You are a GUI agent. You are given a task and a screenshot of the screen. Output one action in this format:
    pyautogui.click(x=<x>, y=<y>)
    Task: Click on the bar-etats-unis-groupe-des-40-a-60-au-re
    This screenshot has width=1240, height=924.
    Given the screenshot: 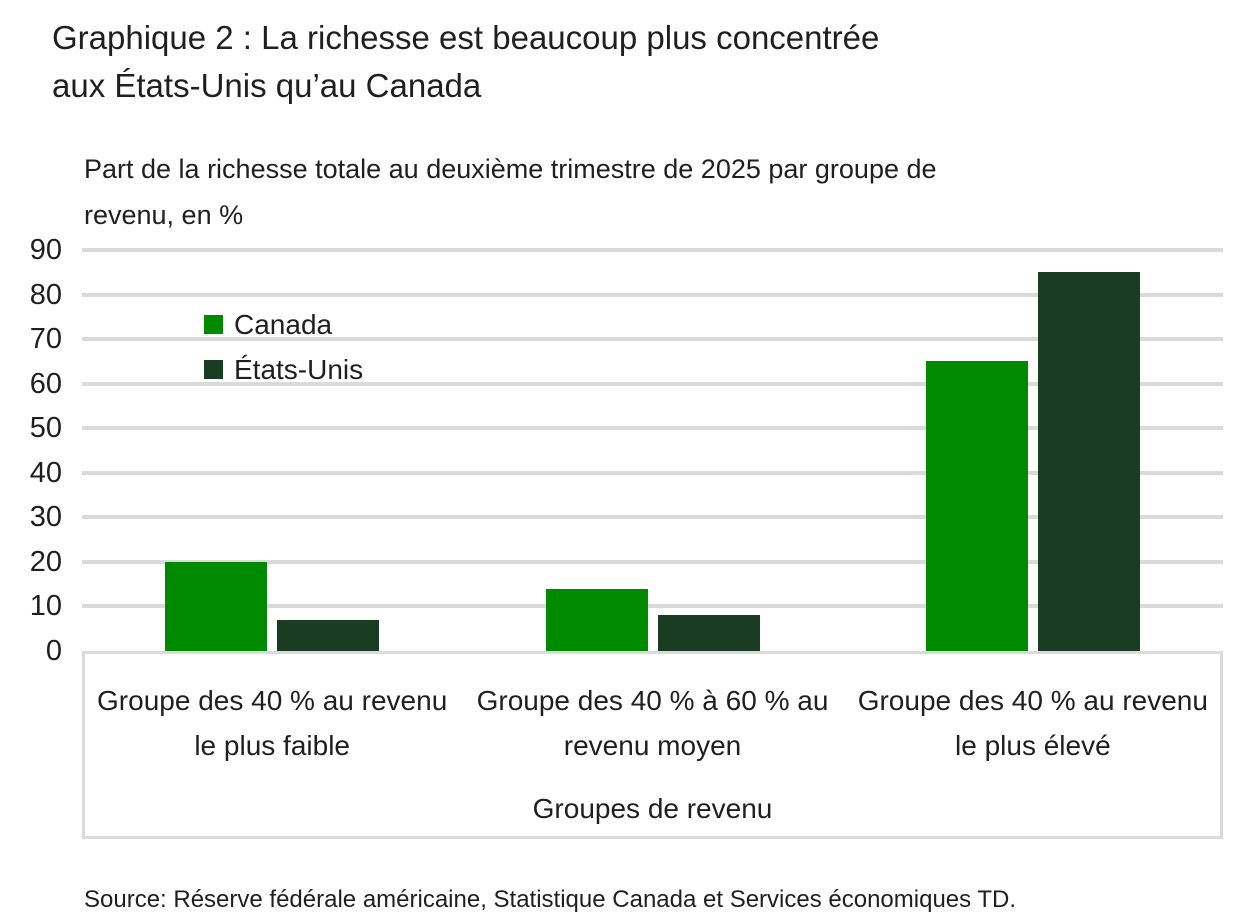 What is the action you would take?
    pyautogui.click(x=708, y=633)
    